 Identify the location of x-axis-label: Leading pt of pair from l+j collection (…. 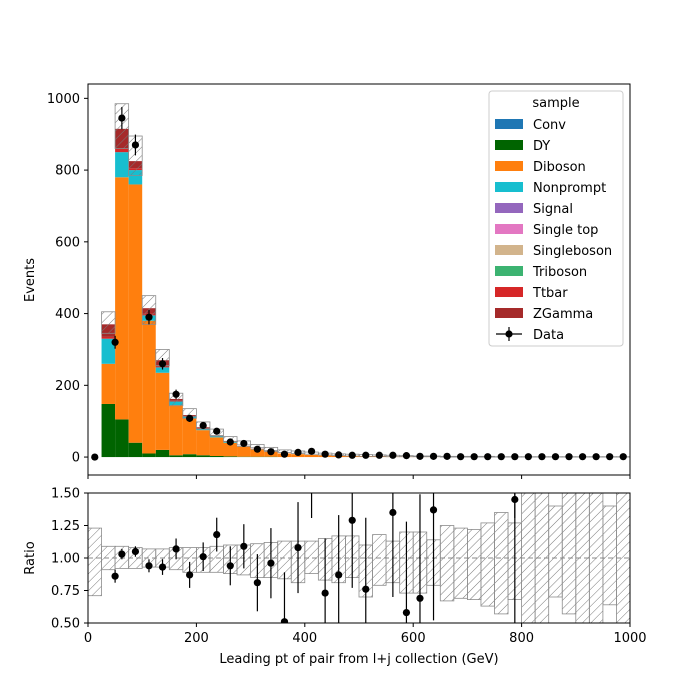
(358, 659).